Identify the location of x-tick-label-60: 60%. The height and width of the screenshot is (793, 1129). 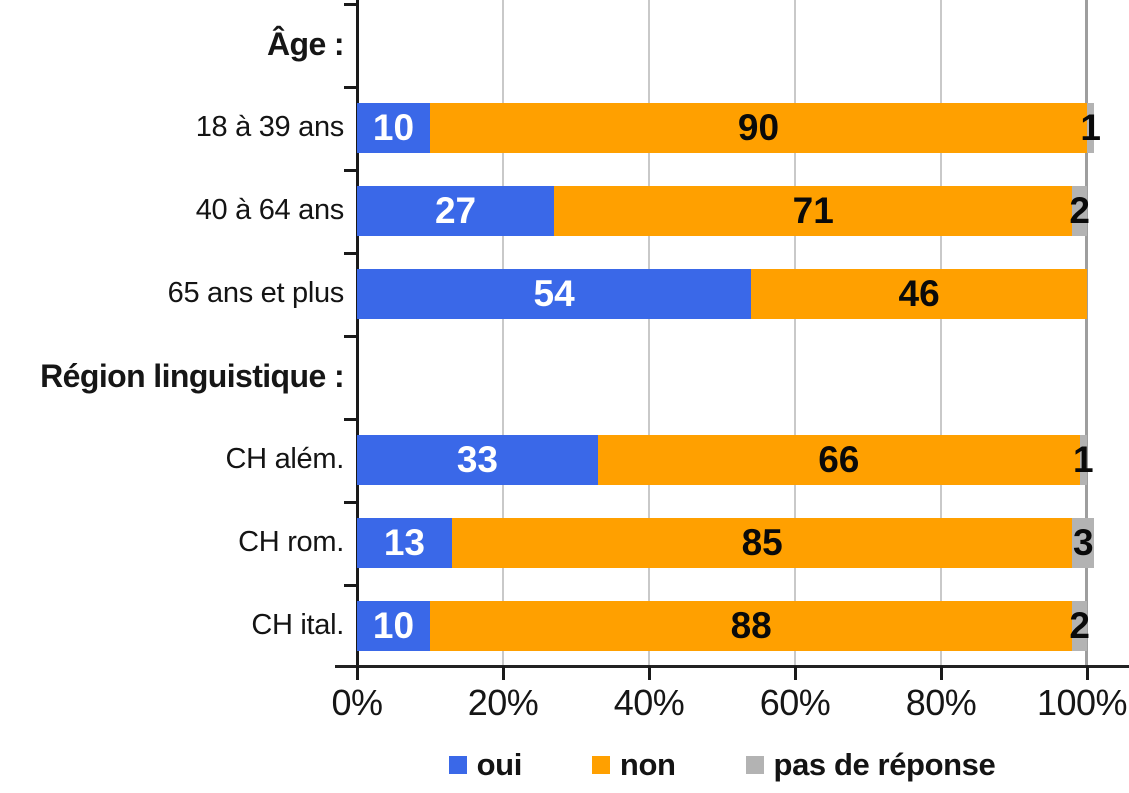
(795, 702).